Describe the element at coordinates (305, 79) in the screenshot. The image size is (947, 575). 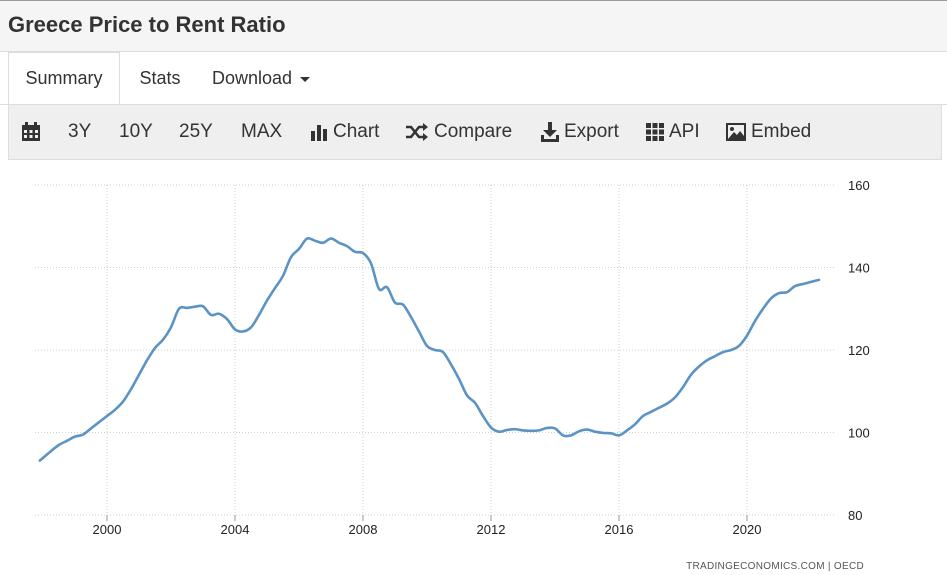
I see `caret-down-icon` at that location.